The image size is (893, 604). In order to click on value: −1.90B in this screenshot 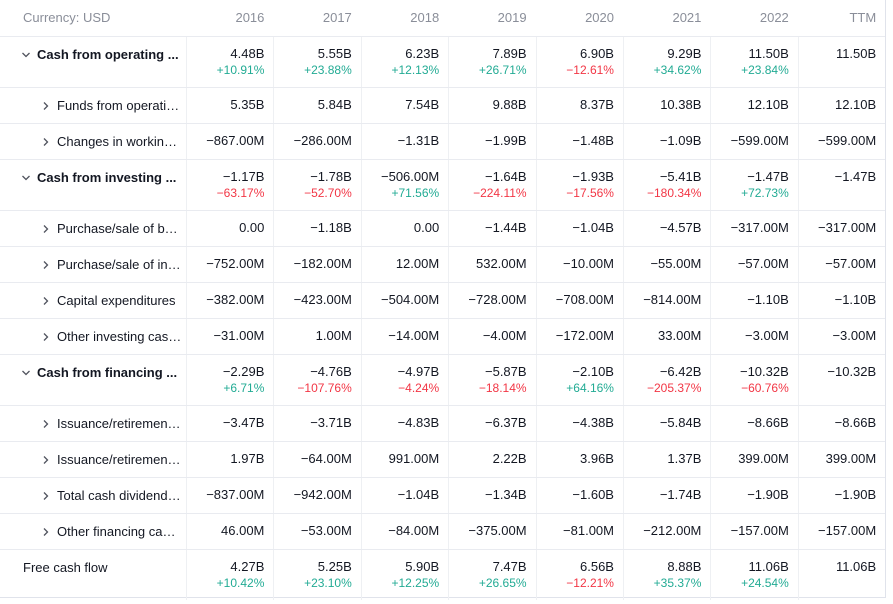, I will do `click(768, 494)`.